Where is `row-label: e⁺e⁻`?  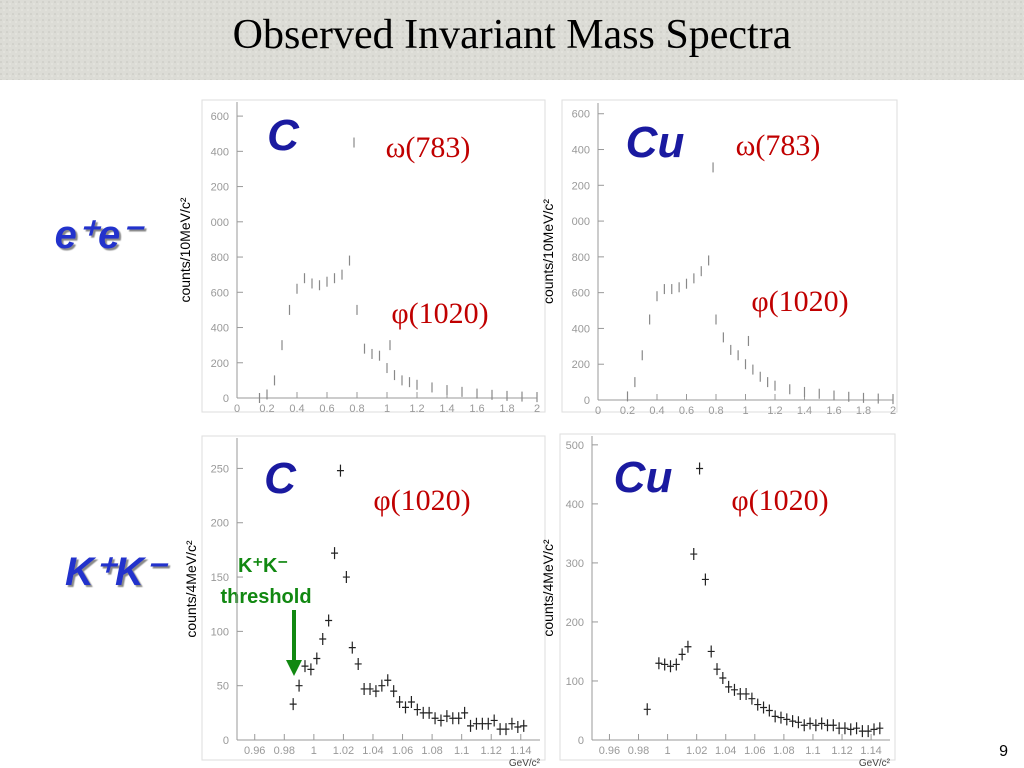
row-label: e⁺e⁻ is located at coordinates (100, 235).